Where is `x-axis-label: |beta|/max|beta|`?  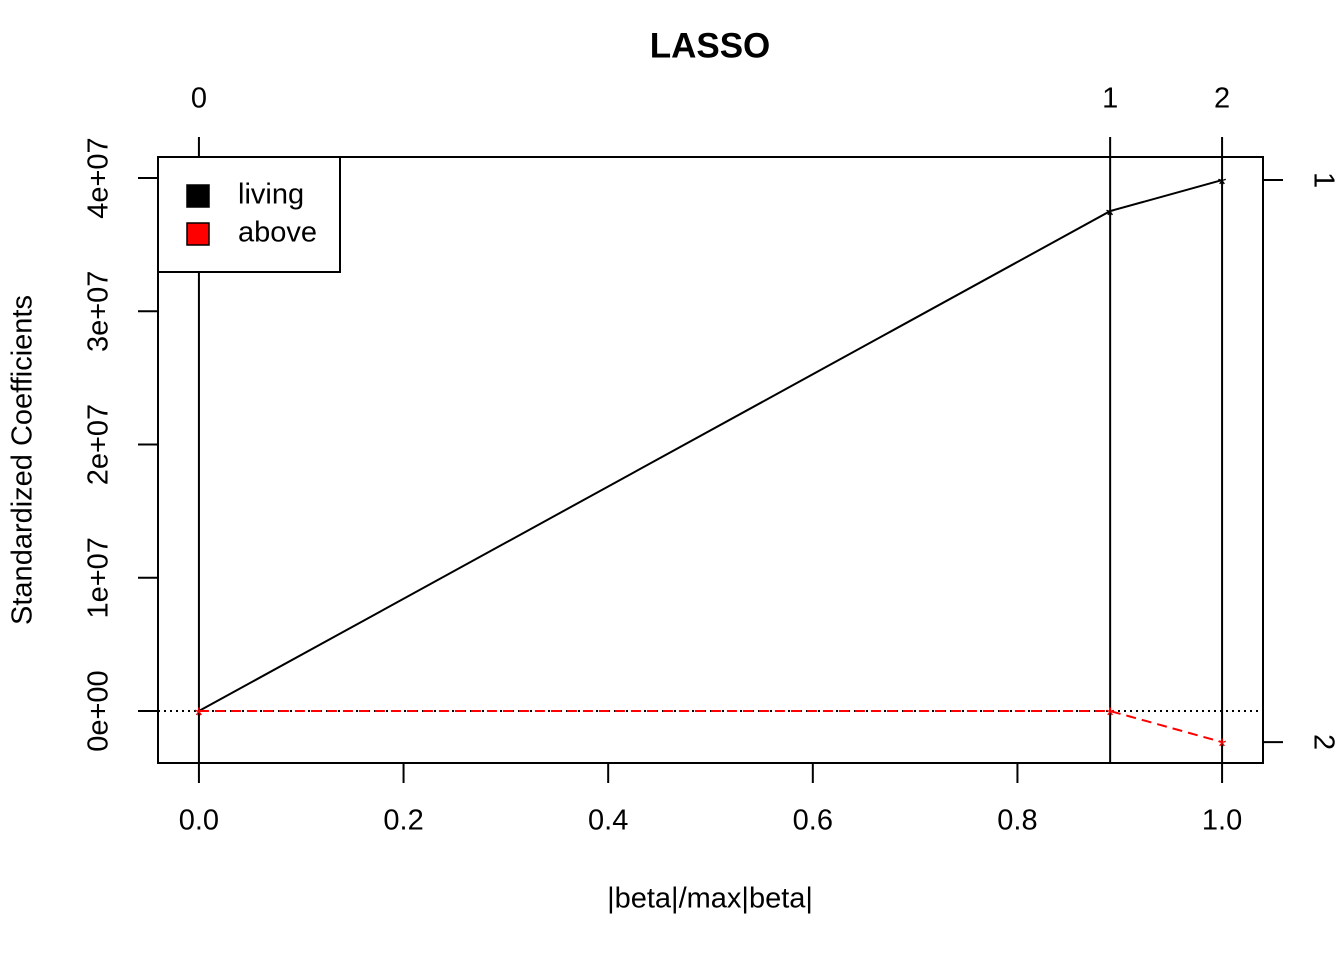 x-axis-label: |beta|/max|beta| is located at coordinates (710, 899).